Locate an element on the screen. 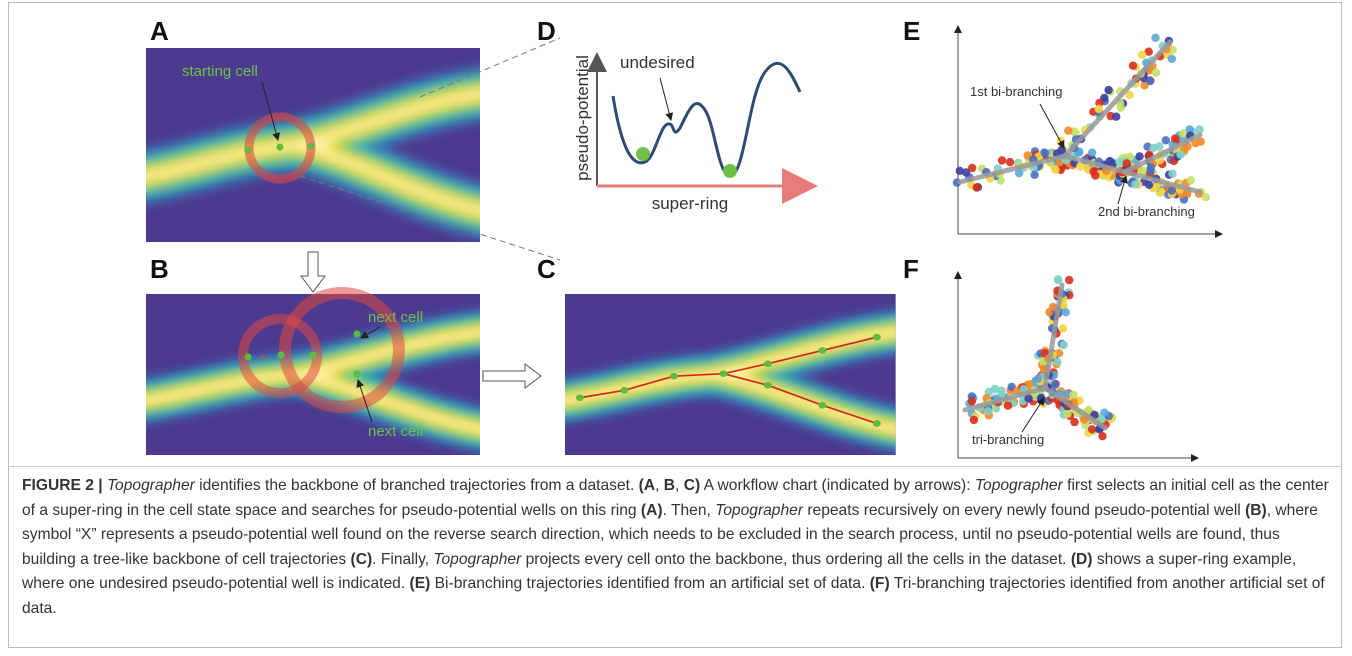 This screenshot has width=1352, height=656. panel-label: E is located at coordinates (911, 31).